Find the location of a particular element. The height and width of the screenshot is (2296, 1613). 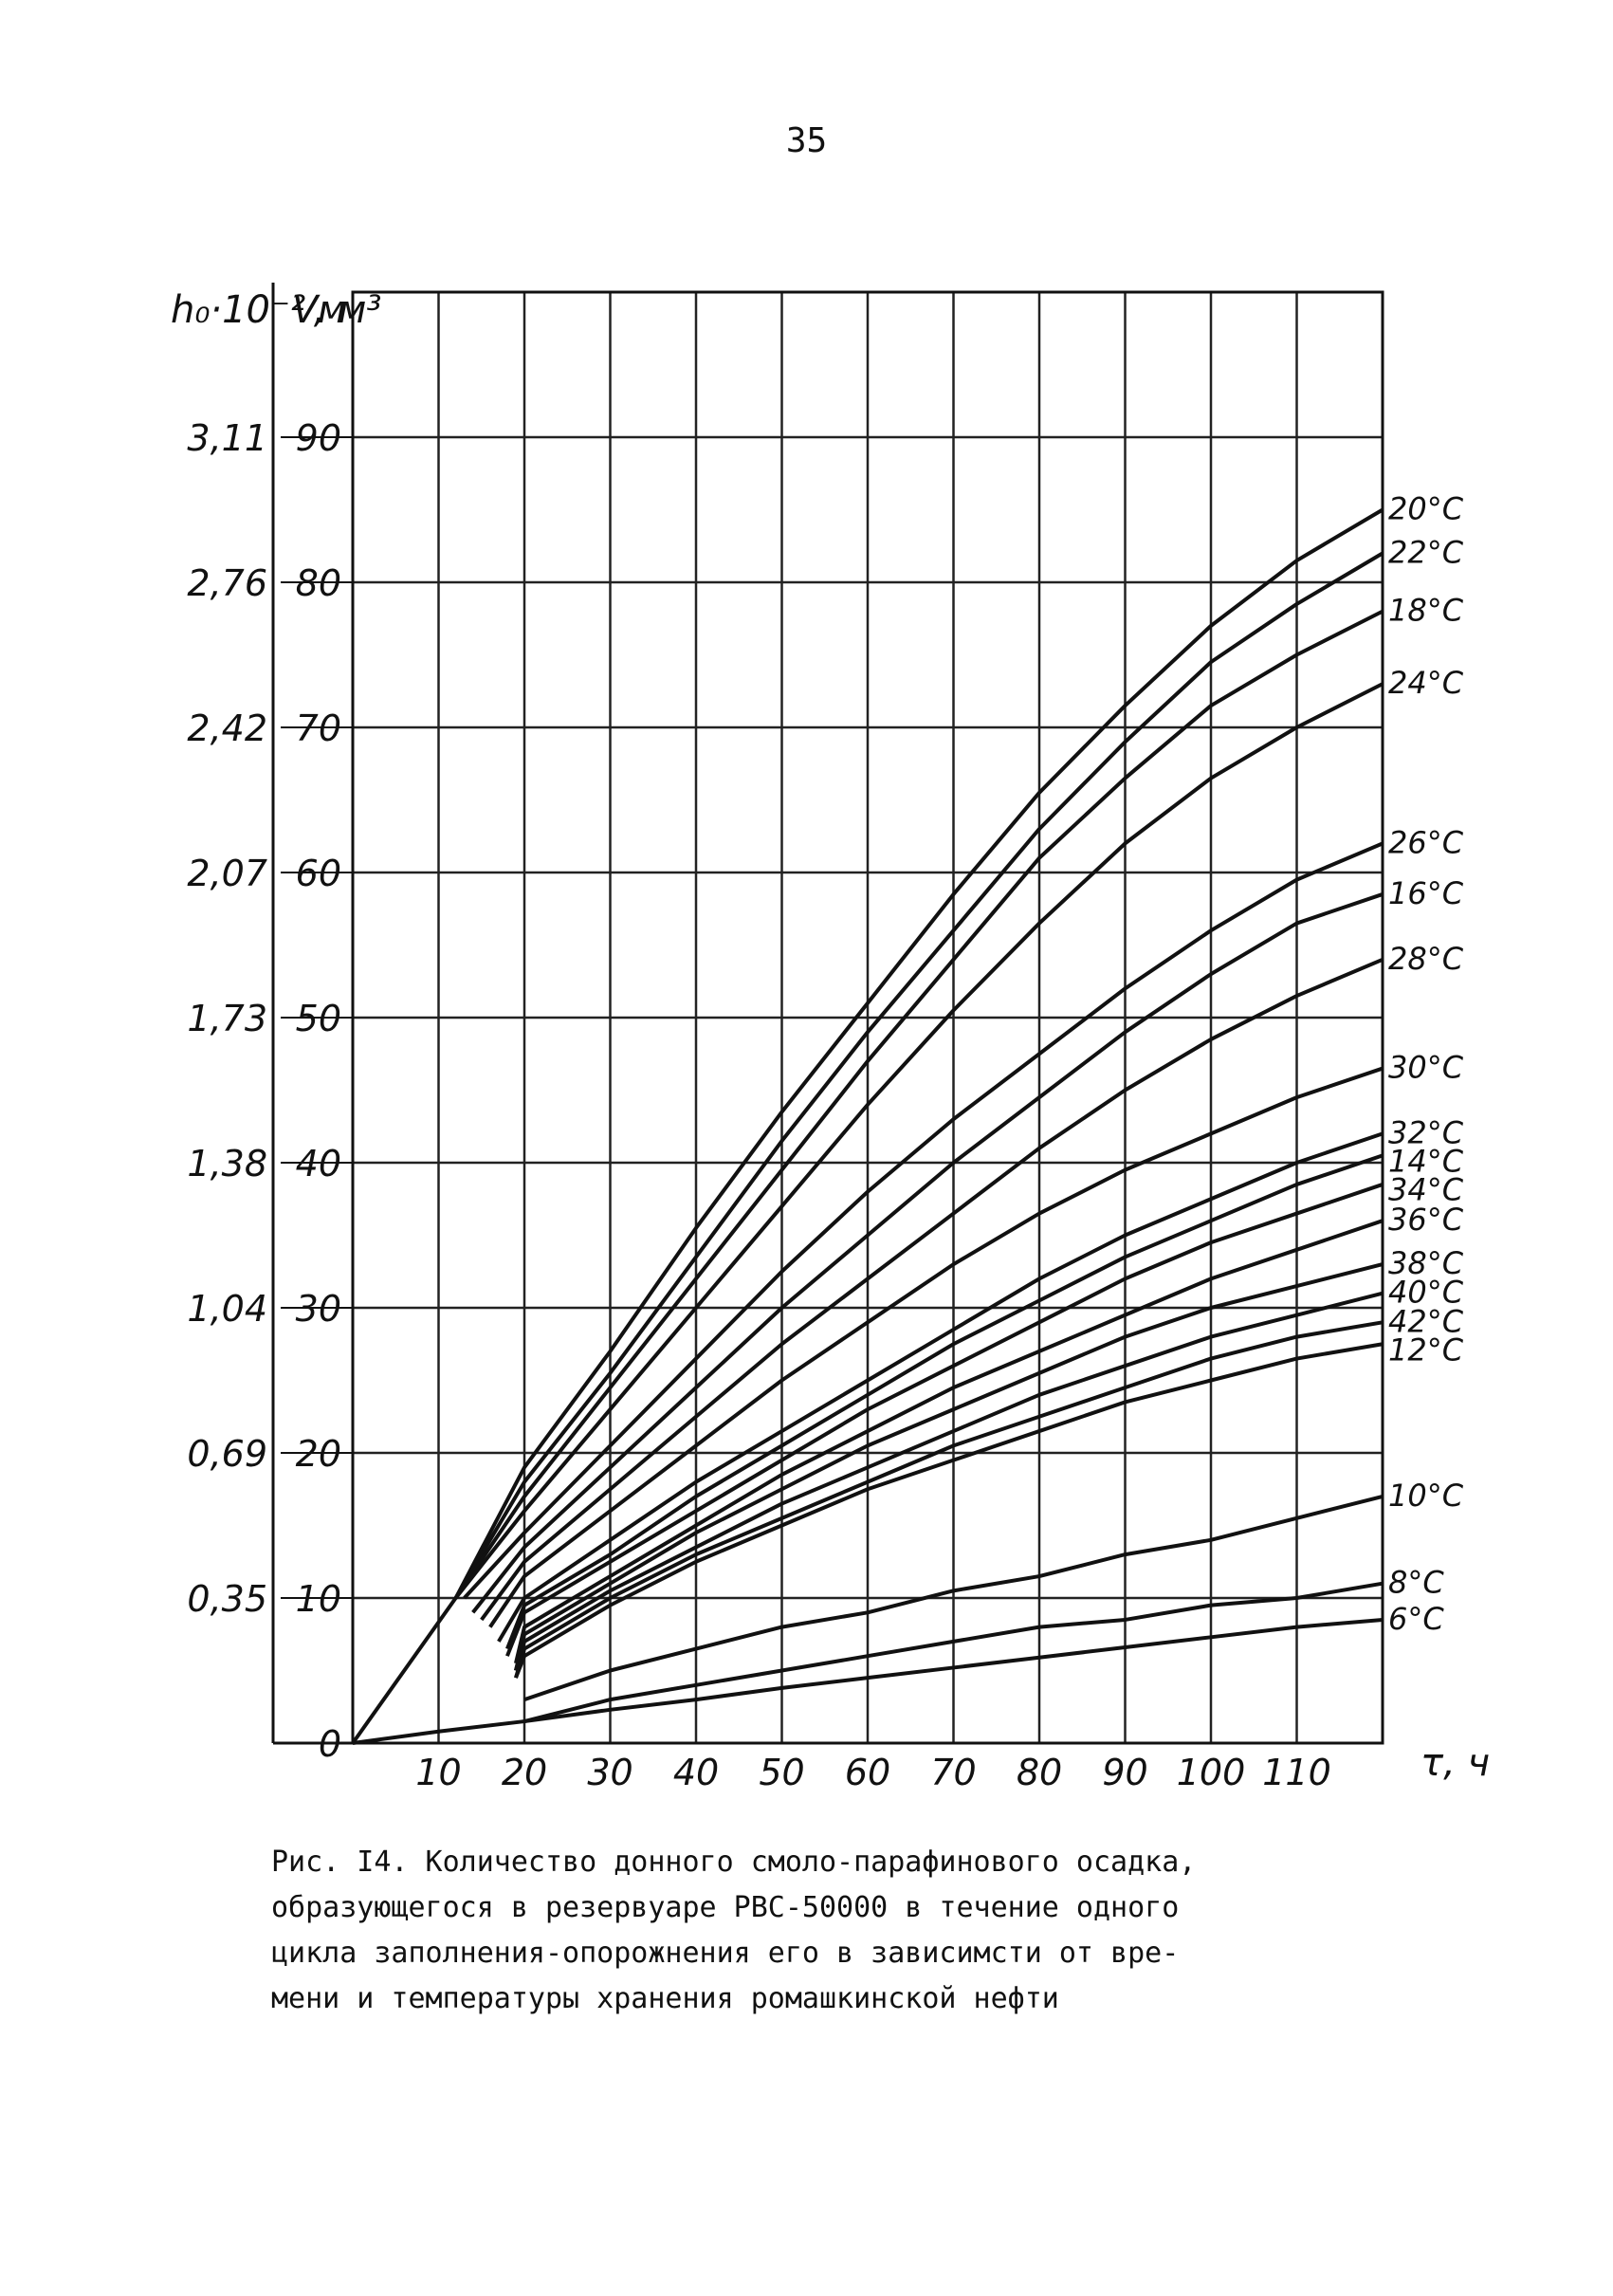

series-label: 12°C is located at coordinates (1426, 1350).